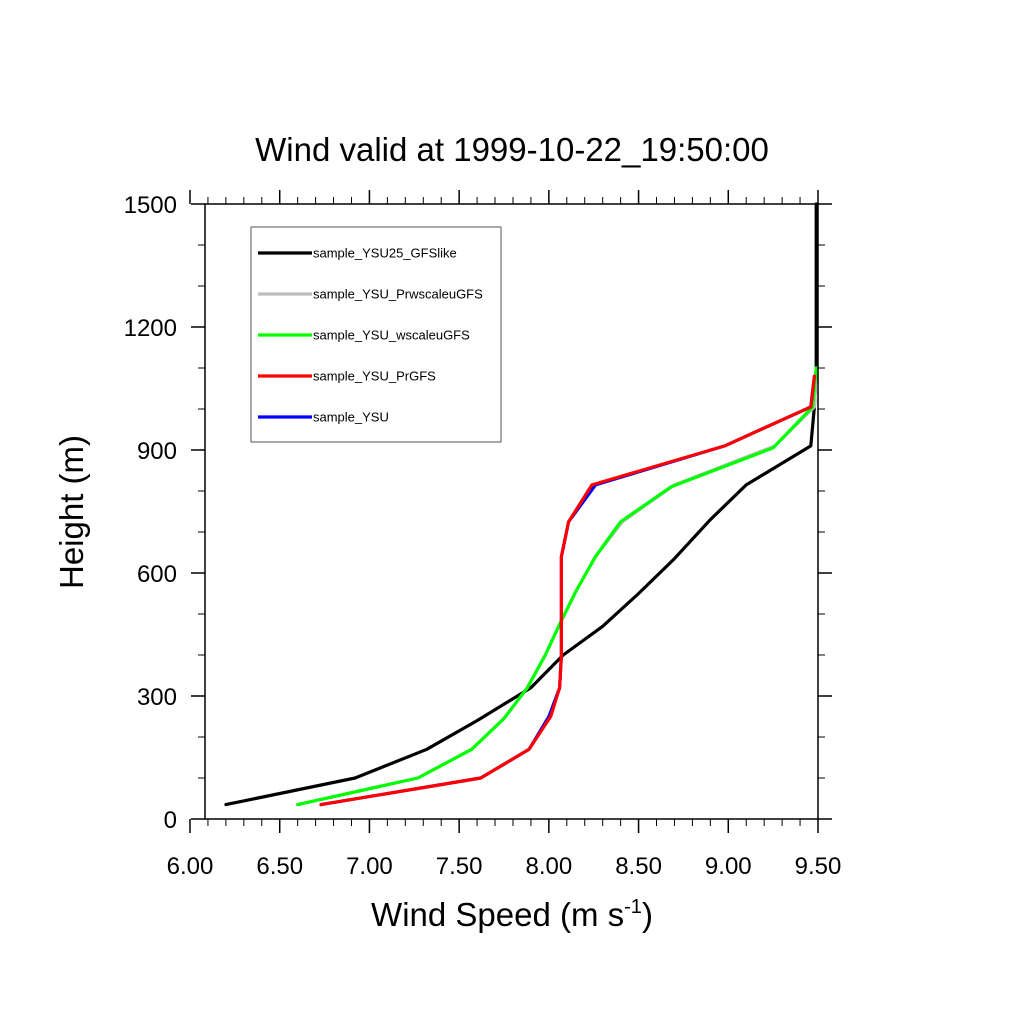 Image resolution: width=1024 pixels, height=1024 pixels. I want to click on x-tick-label: 7.00, so click(369, 866).